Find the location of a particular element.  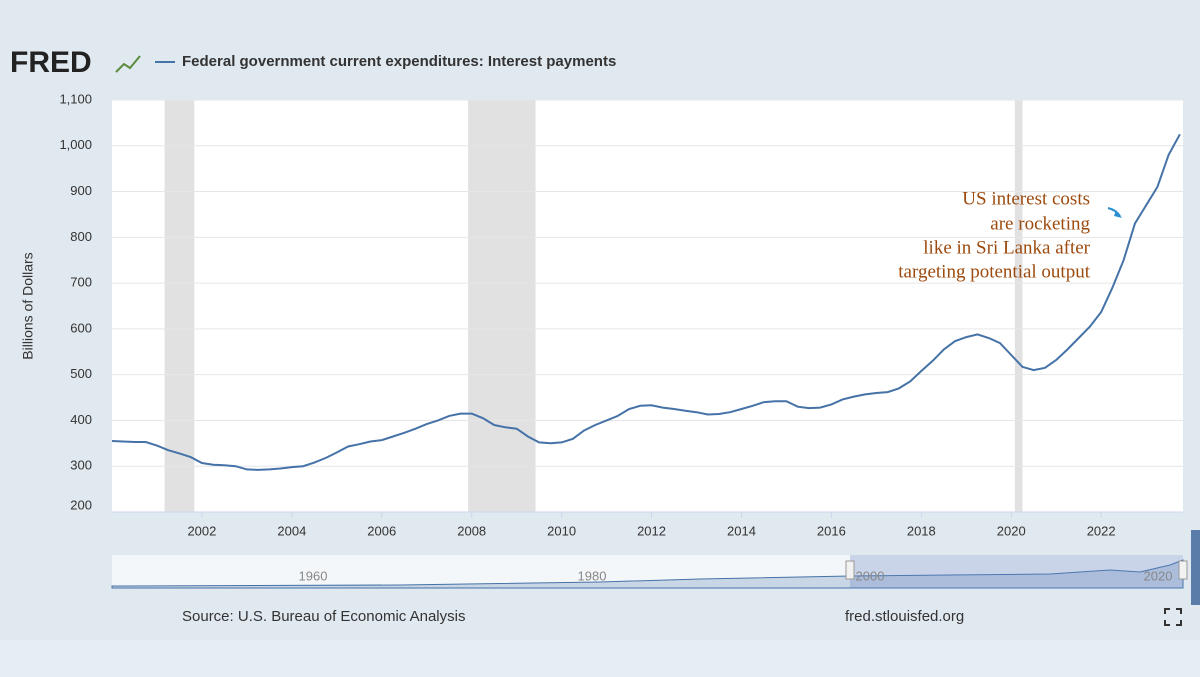

y-tick-label: 200 is located at coordinates (81, 504).